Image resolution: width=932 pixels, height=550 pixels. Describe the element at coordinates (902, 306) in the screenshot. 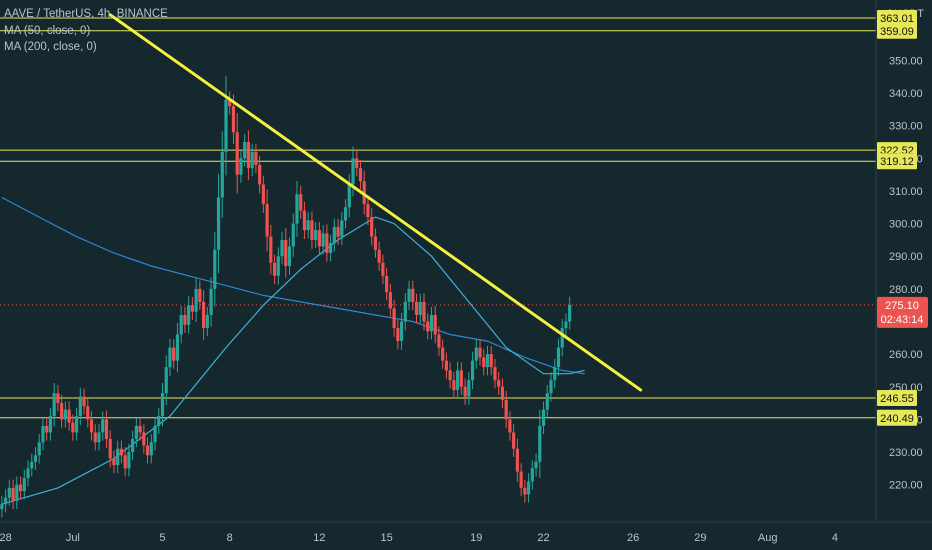

I see `current-price-text: 275.10` at that location.